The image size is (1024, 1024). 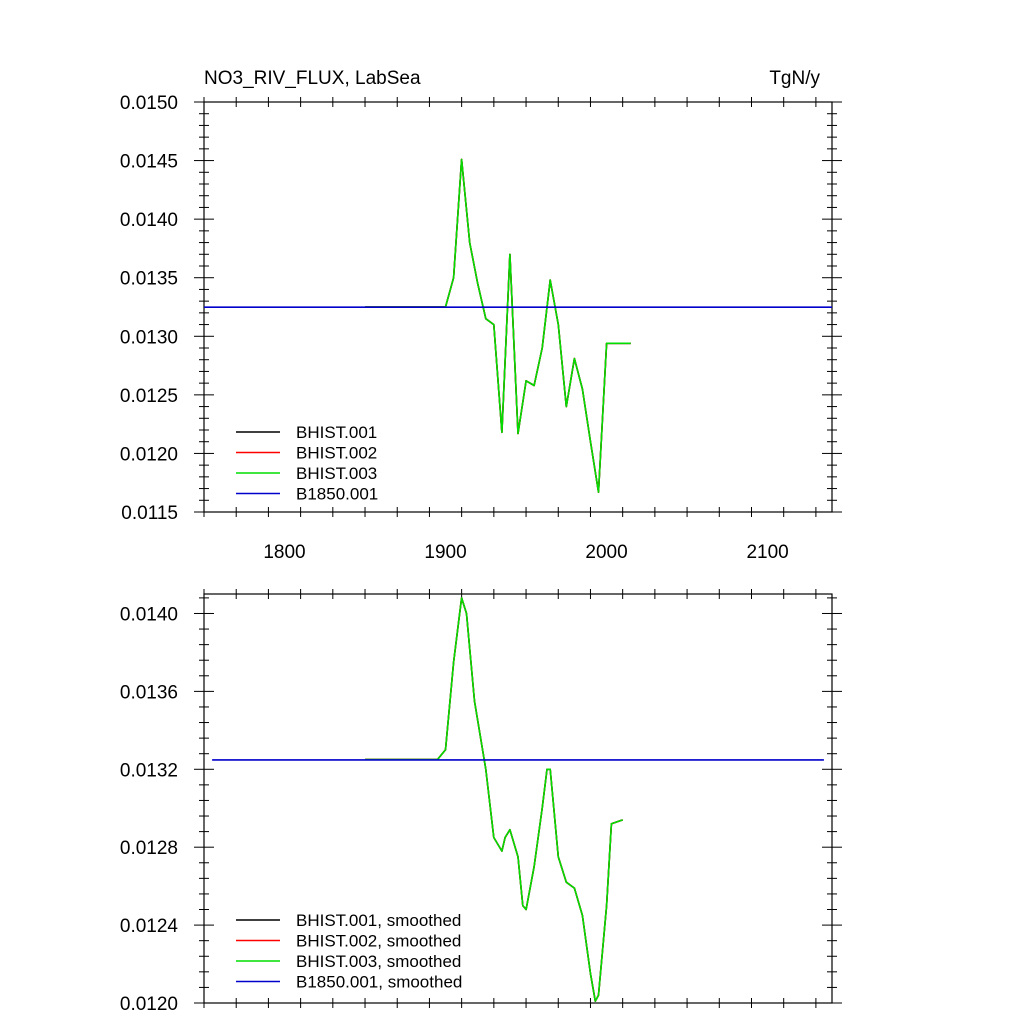 What do you see at coordinates (149, 396) in the screenshot?
I see `y-tick-label: 0.0125` at bounding box center [149, 396].